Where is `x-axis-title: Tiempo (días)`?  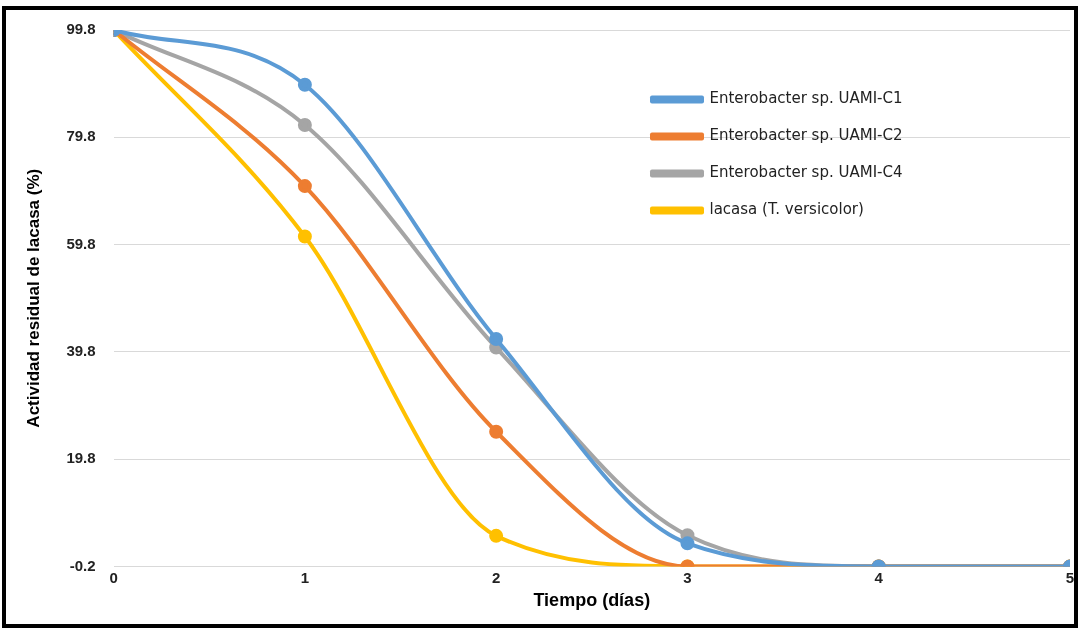 x-axis-title: Tiempo (días) is located at coordinates (592, 600).